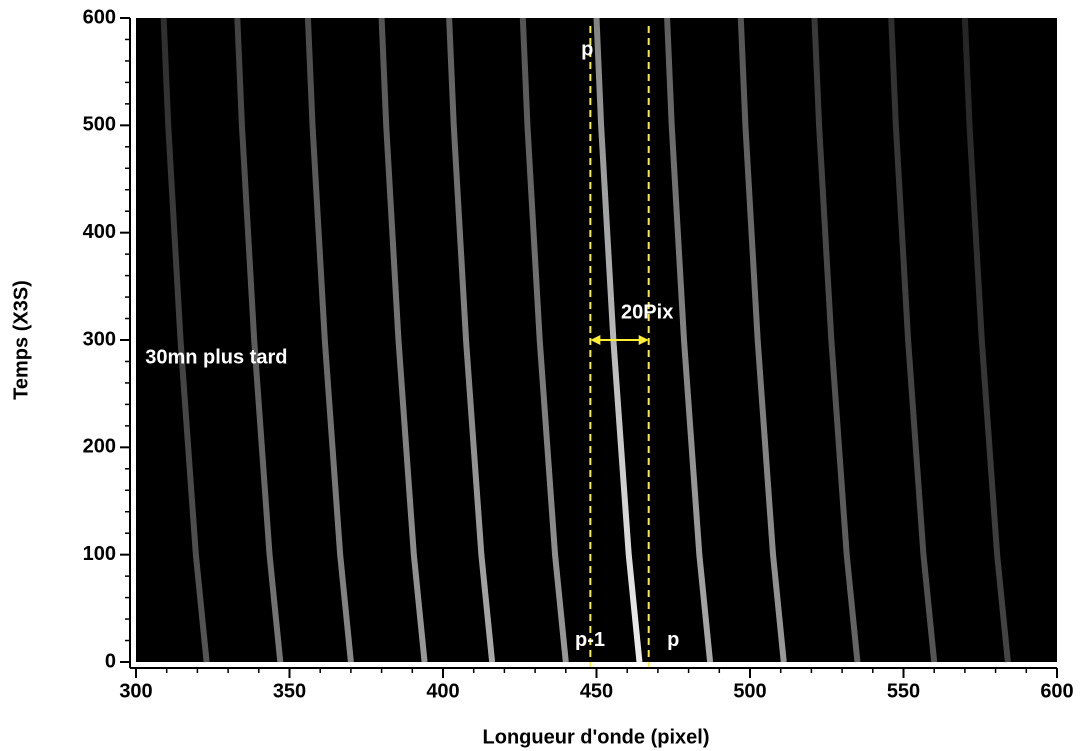  What do you see at coordinates (596, 691) in the screenshot?
I see `x-tick-label: 450` at bounding box center [596, 691].